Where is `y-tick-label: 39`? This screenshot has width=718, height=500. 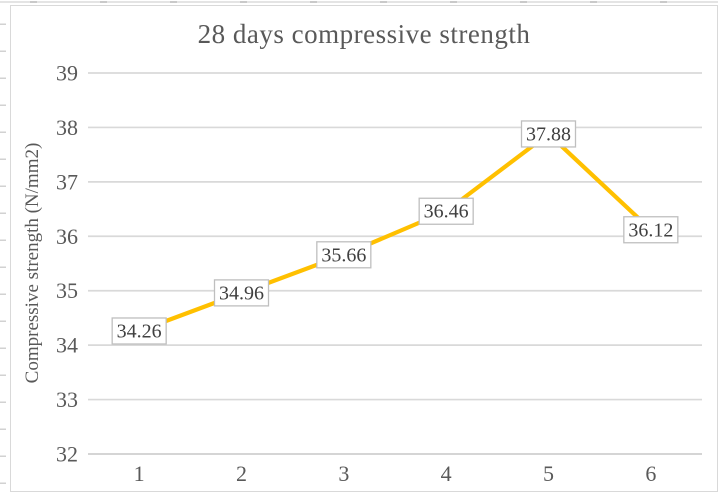 y-tick-label: 39 is located at coordinates (67, 73).